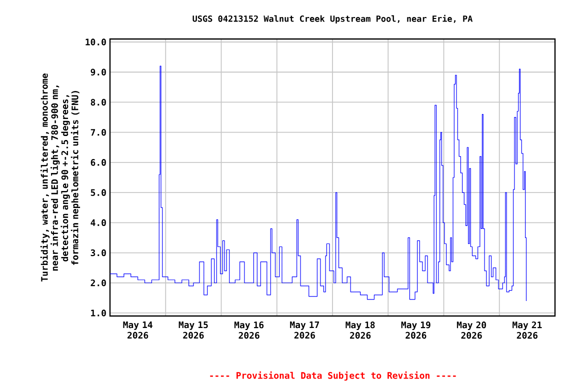 The image size is (576, 384). Describe the element at coordinates (360, 330) in the screenshot. I see `x-tick-label: May 18 2026` at that location.